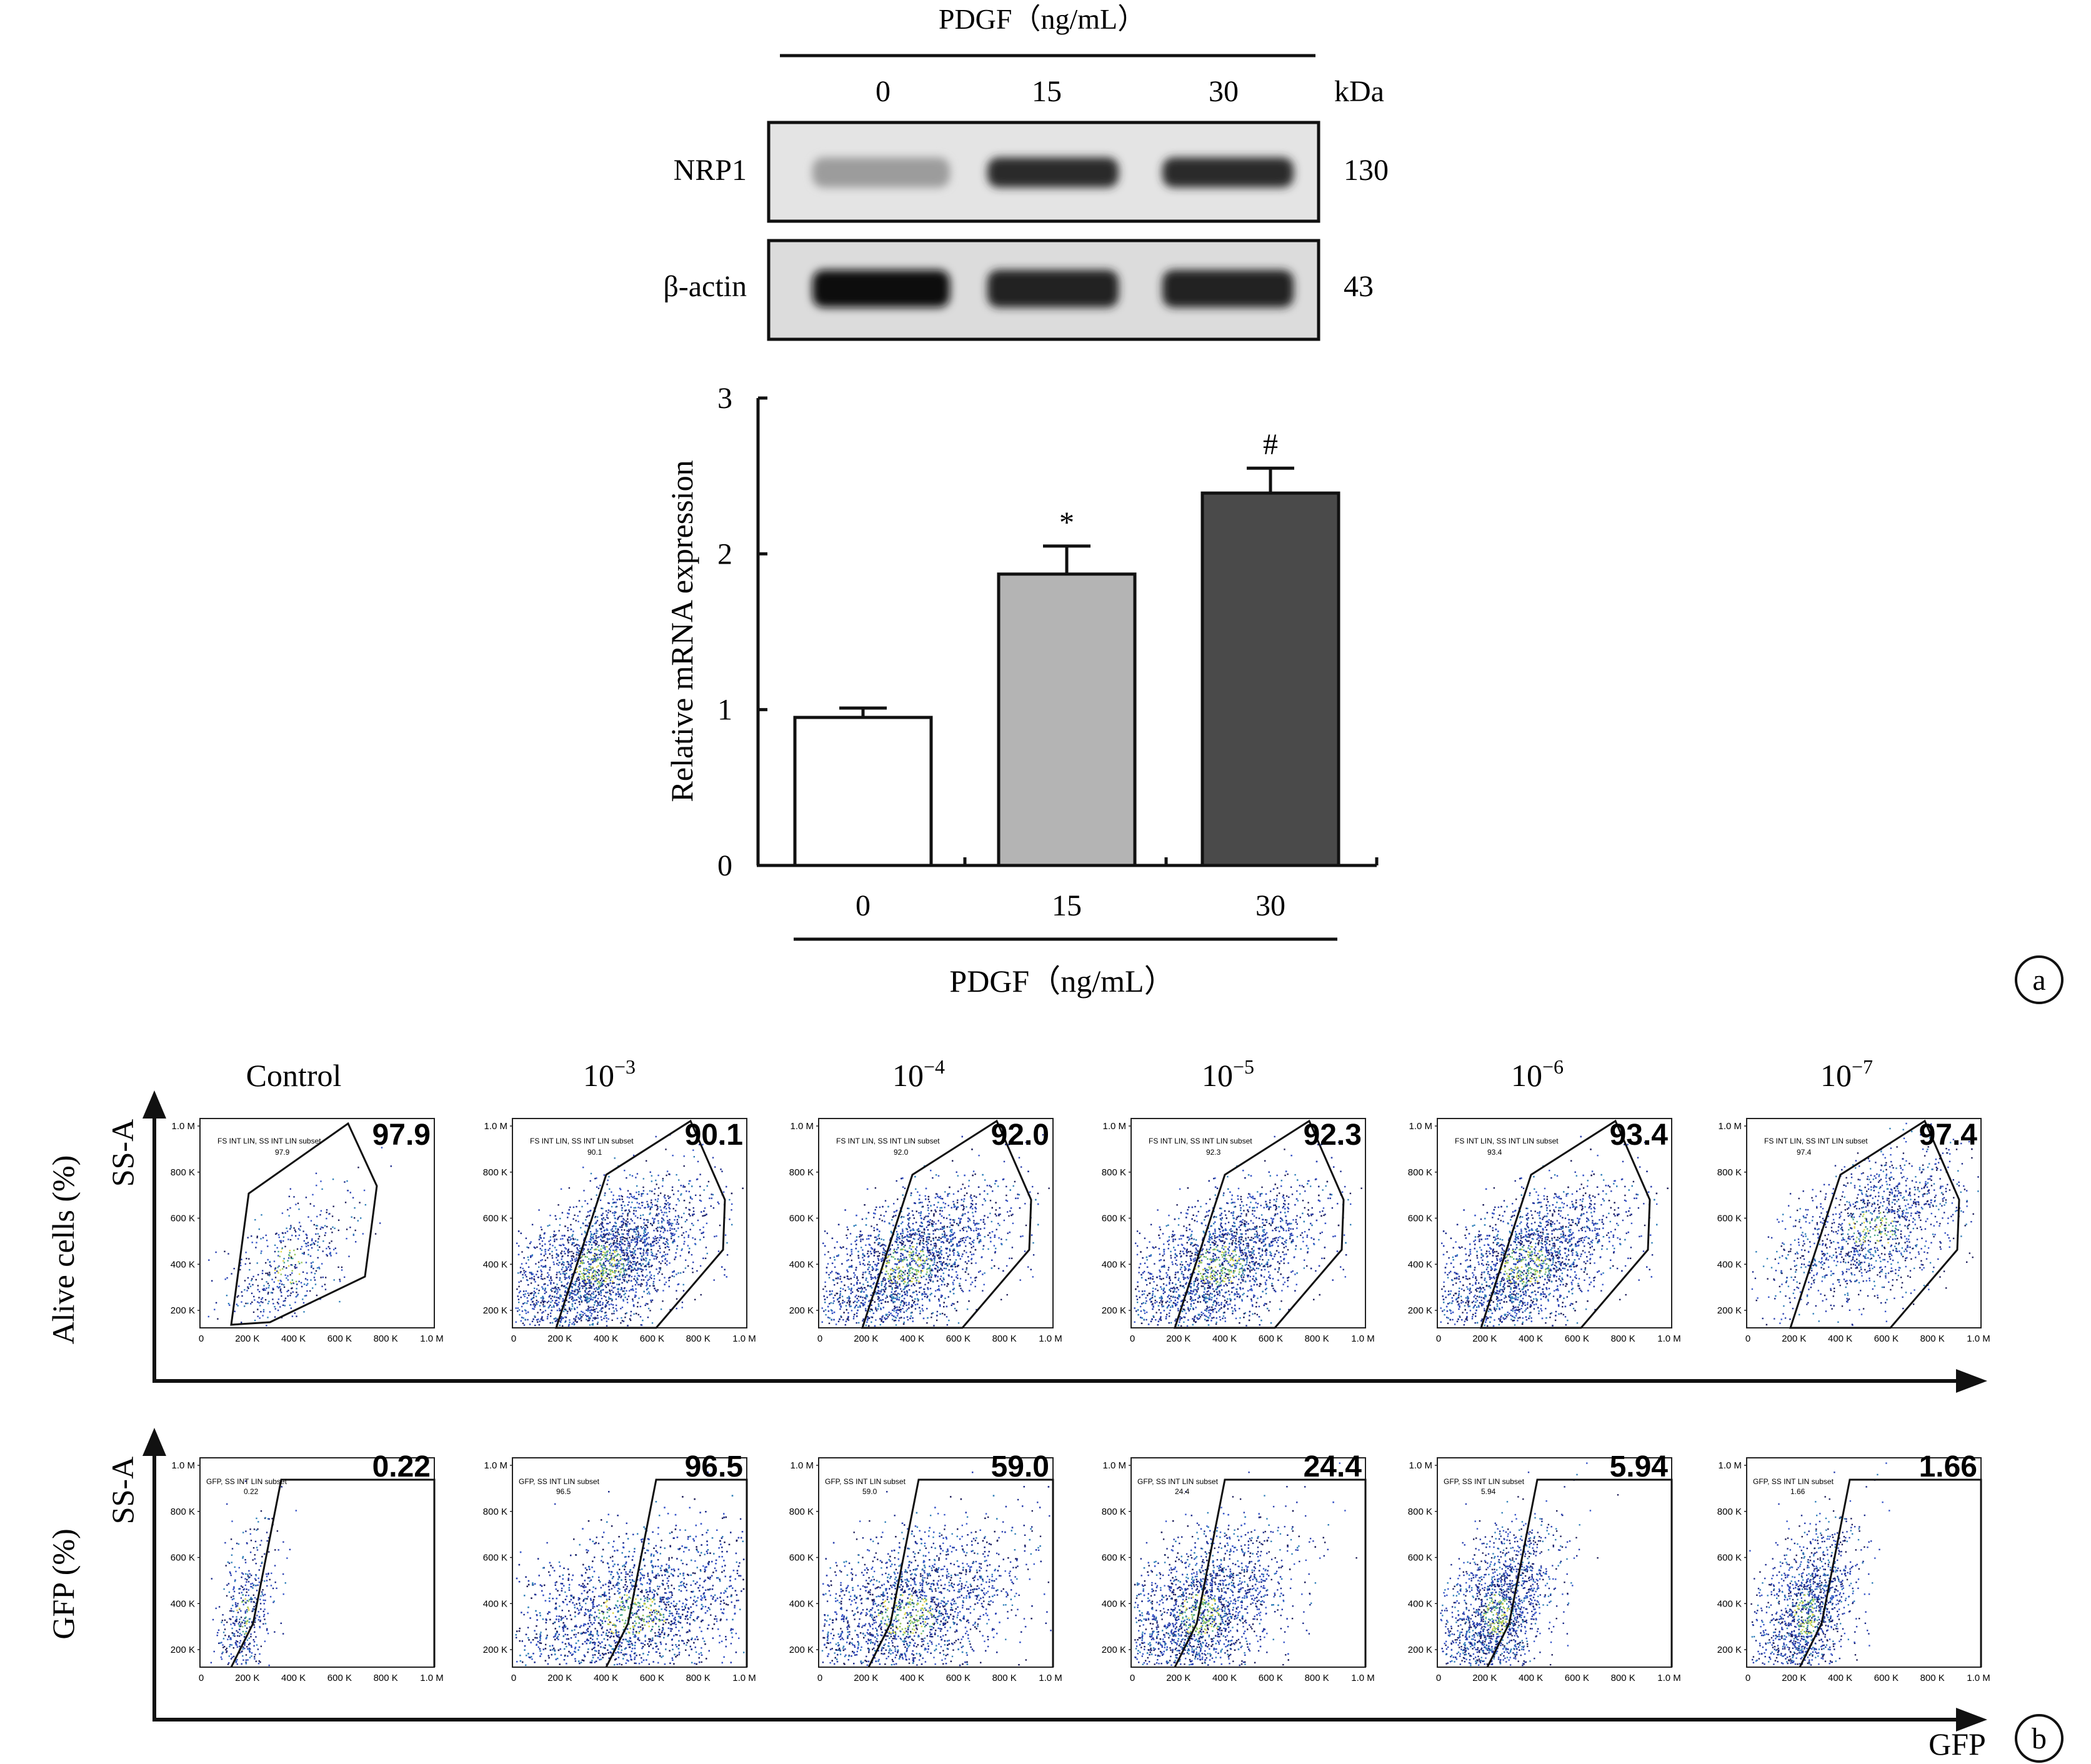 The height and width of the screenshot is (1764, 2091). Describe the element at coordinates (122, 1153) in the screenshot. I see `flow-row1-ssa-label: SS-A` at that location.